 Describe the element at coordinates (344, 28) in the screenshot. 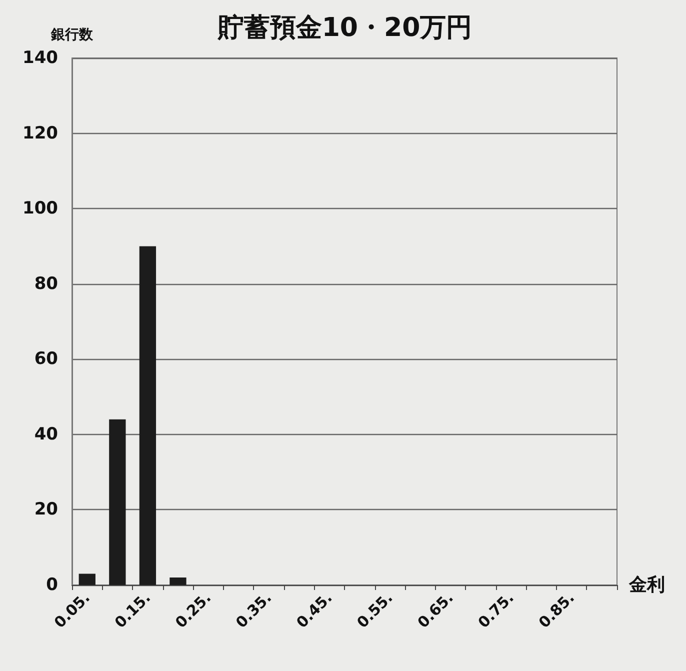

I see `chart-title: 貯蓄預金10・20万円` at that location.